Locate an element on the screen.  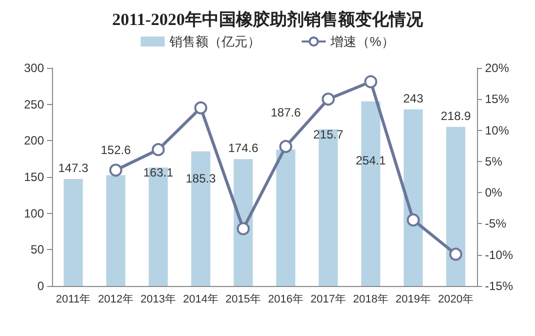
x-tick-label: 2013年 is located at coordinates (158, 300).